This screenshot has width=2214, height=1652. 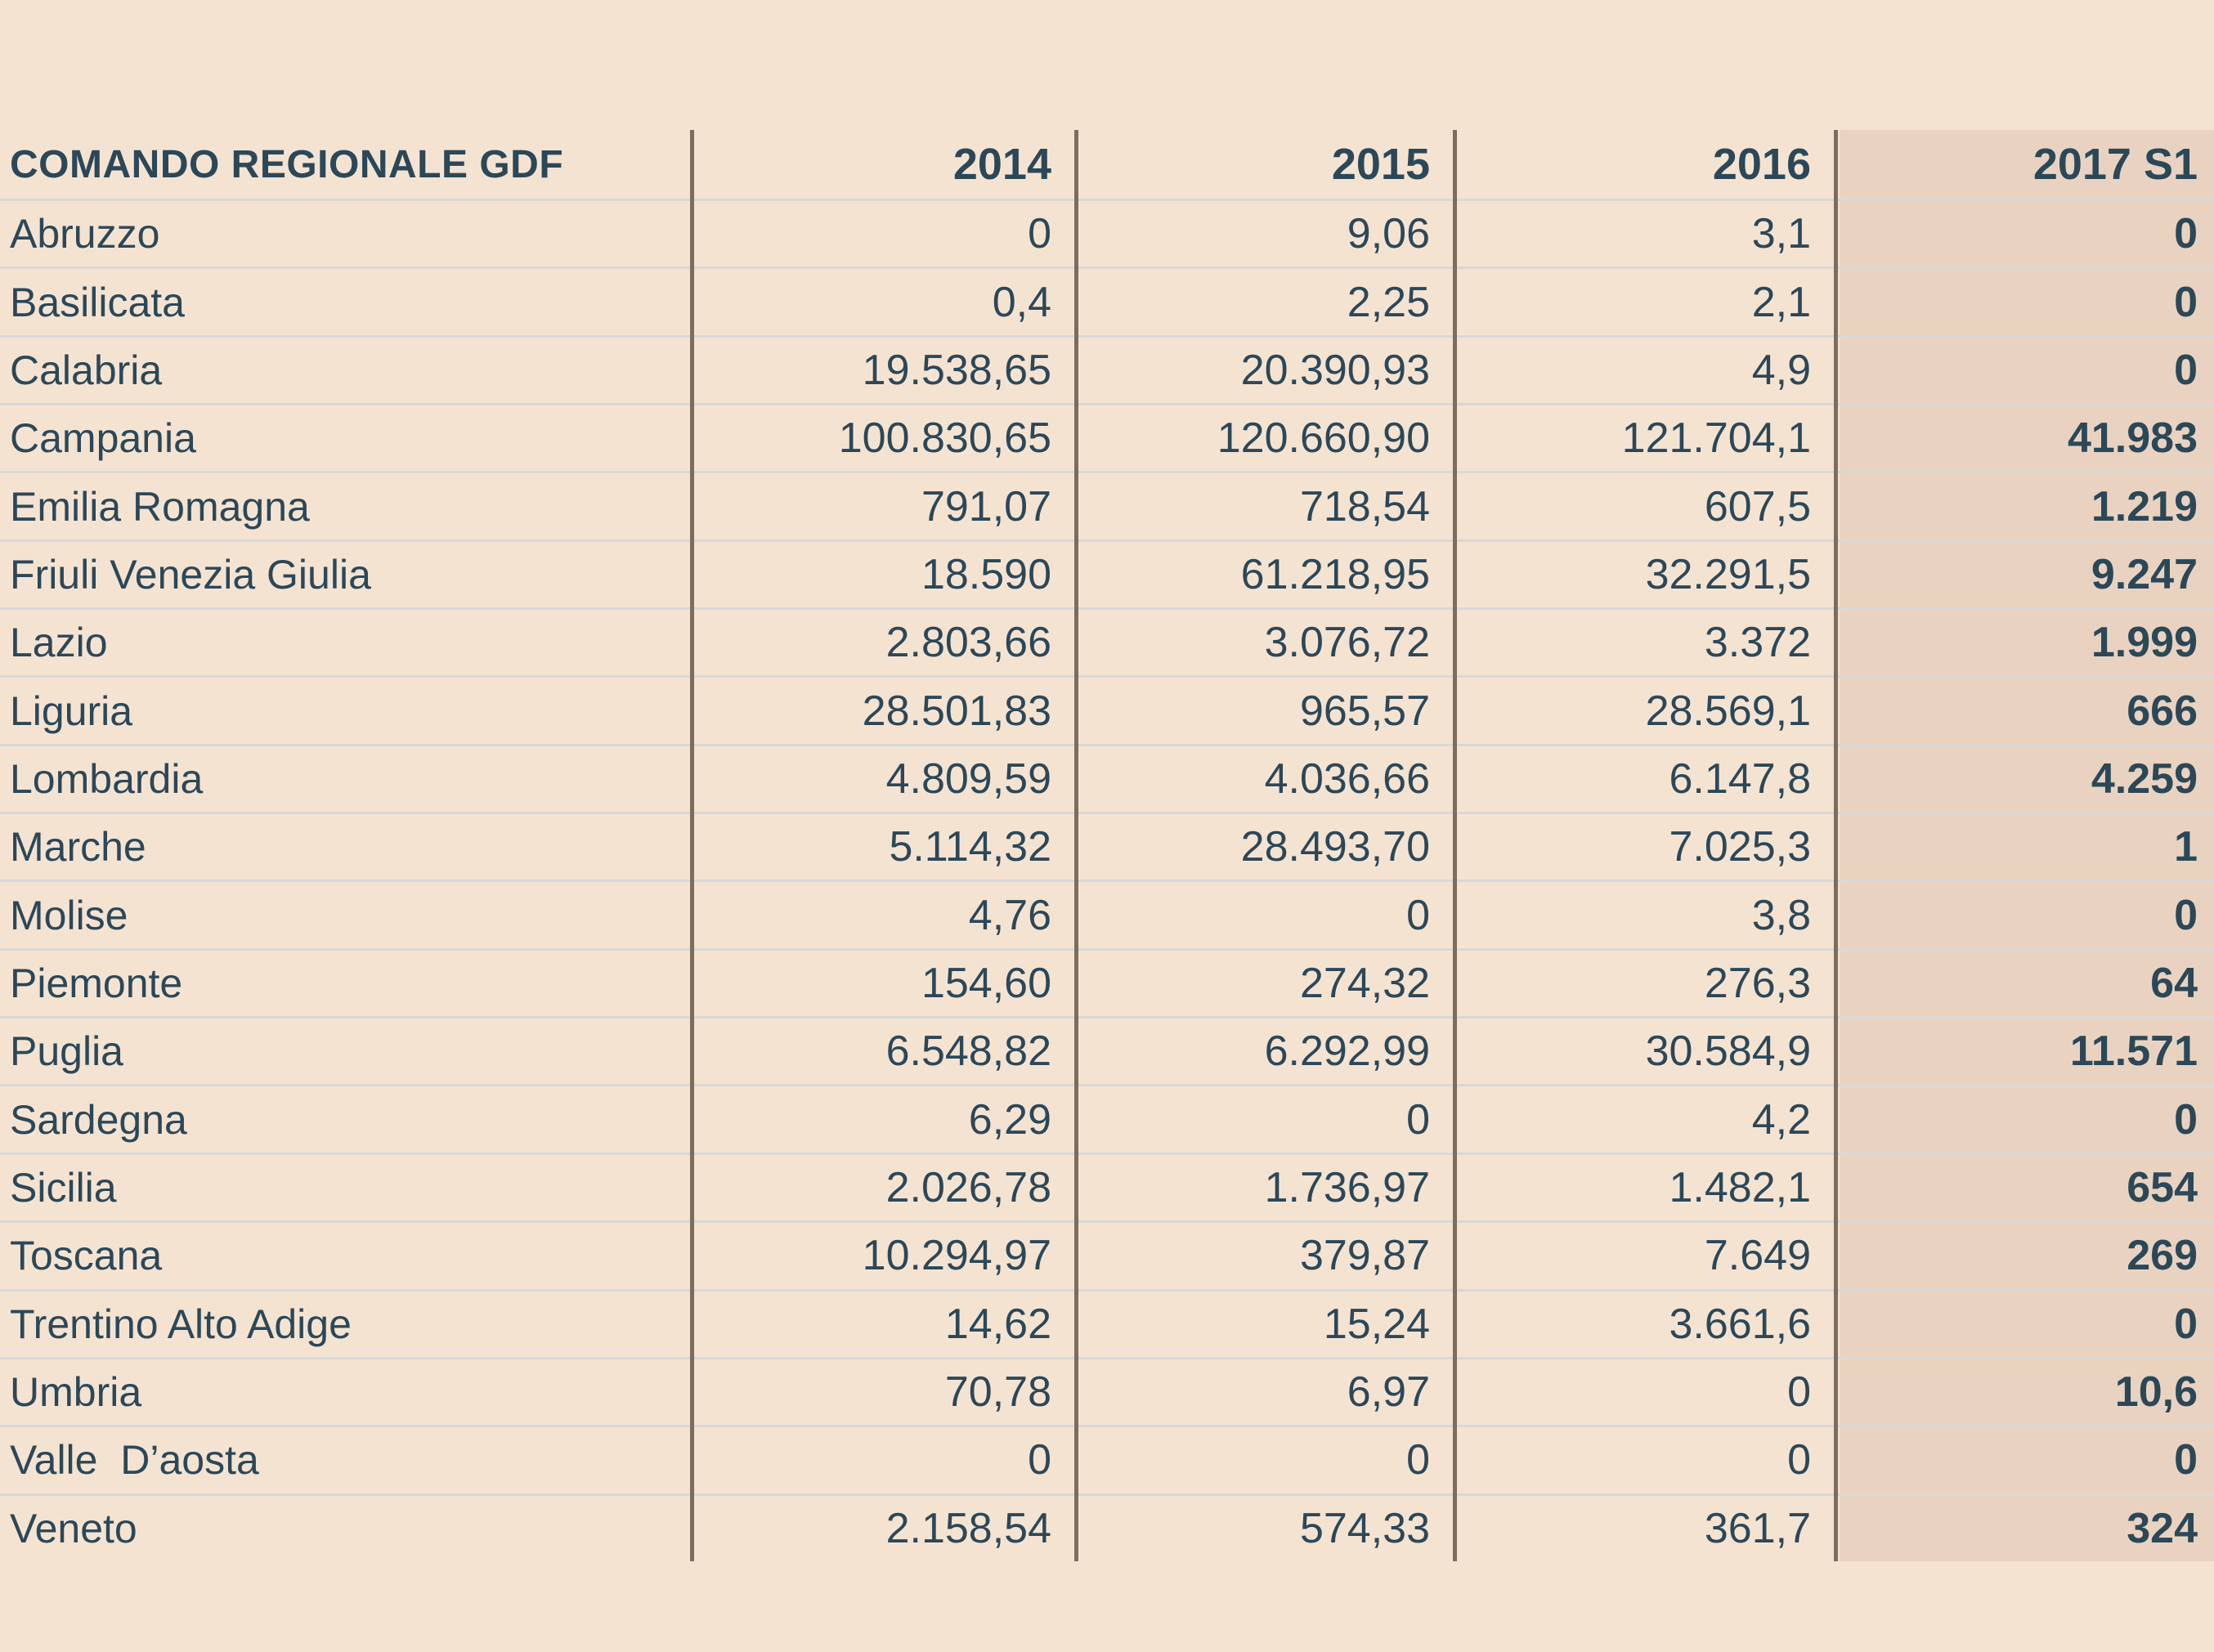 I want to click on value-cell: 32.291,5, so click(x=1728, y=574).